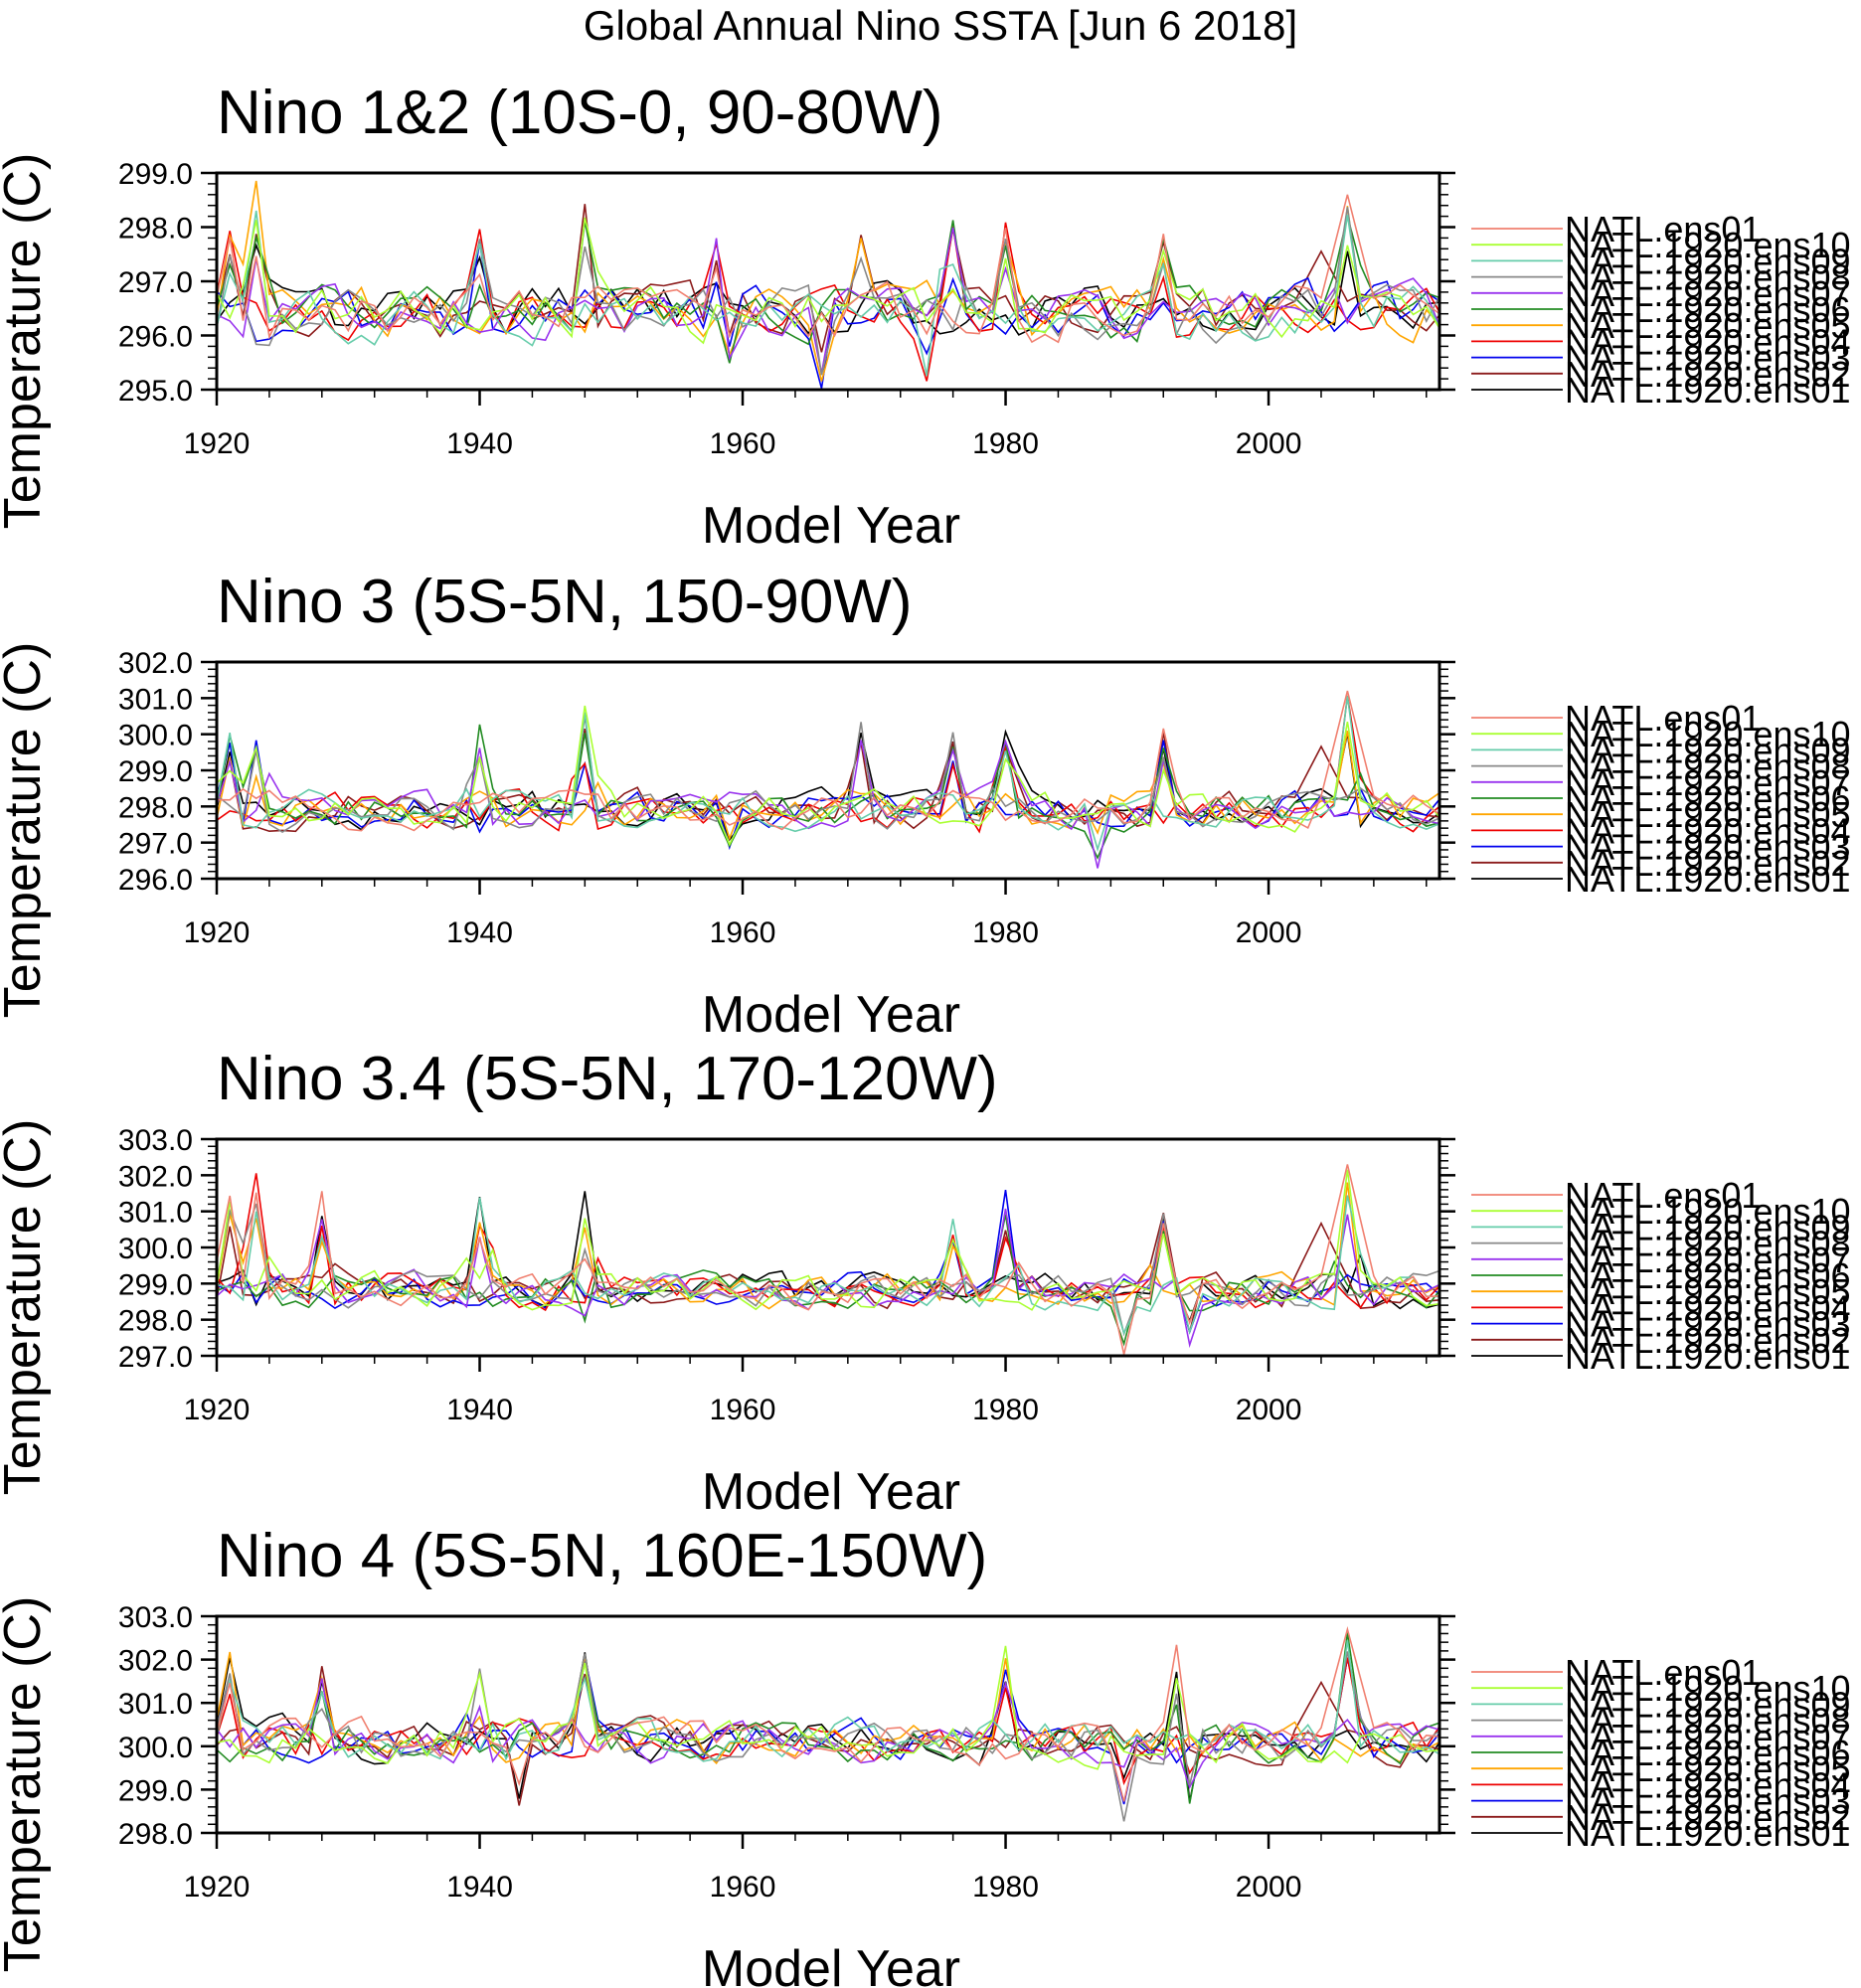 The width and height of the screenshot is (1861, 1988). What do you see at coordinates (155, 1704) in the screenshot?
I see `y-tick-label: 301.0` at bounding box center [155, 1704].